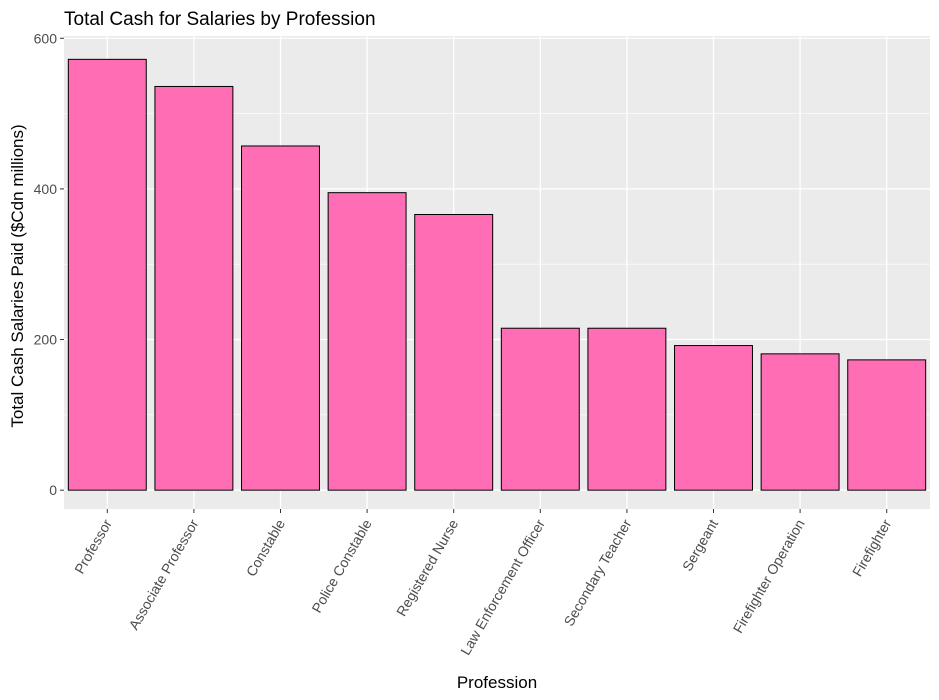  Describe the element at coordinates (700, 544) in the screenshot. I see `x-tick-label: Sergeant` at that location.